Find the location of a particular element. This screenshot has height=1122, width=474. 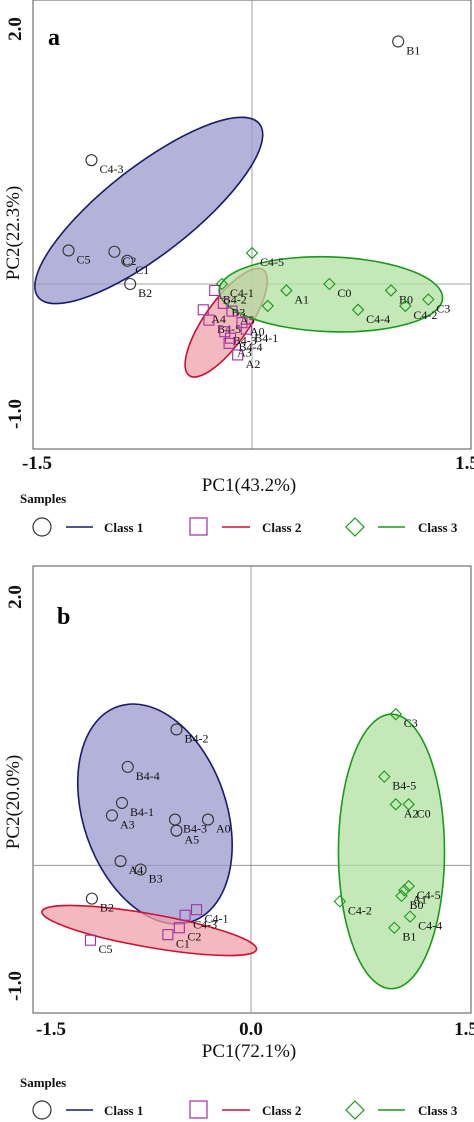

panel-a-point-C3-label: C3 is located at coordinates (443, 308).